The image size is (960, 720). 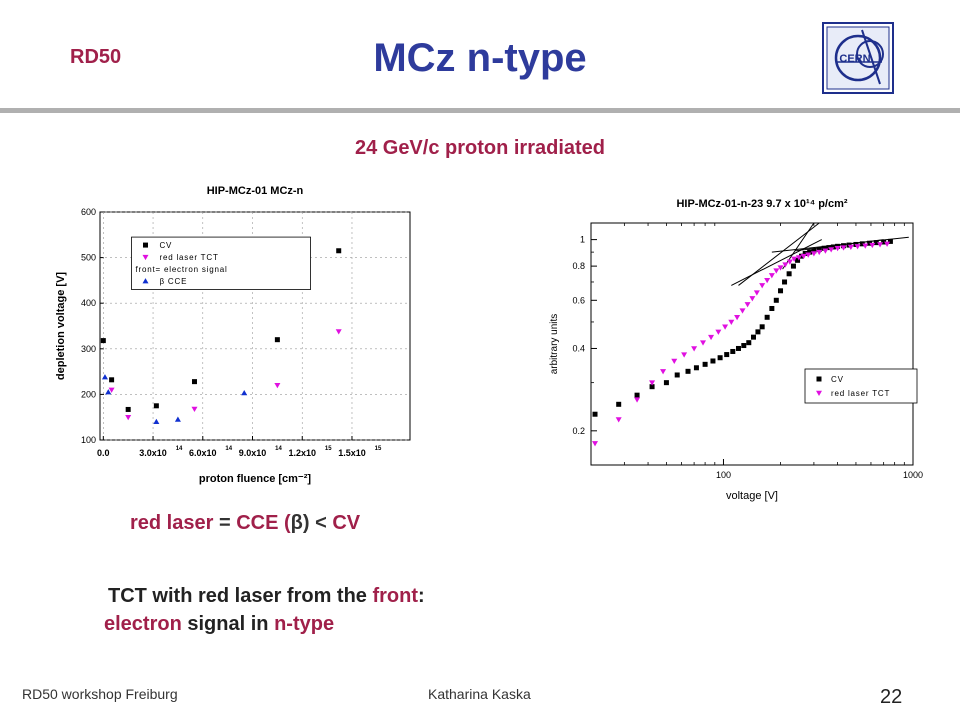 What do you see at coordinates (480, 148) in the screenshot?
I see `slide-subtitle: 24 GeV/c proton irradiated` at bounding box center [480, 148].